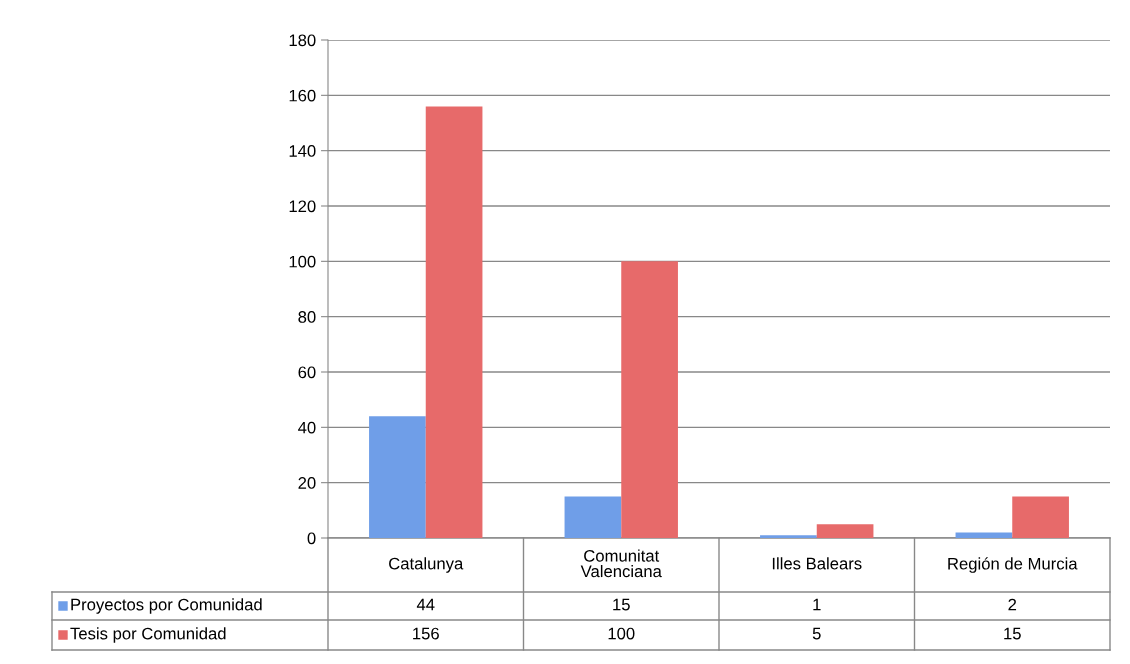 The height and width of the screenshot is (664, 1130). Describe the element at coordinates (302, 151) in the screenshot. I see `y-tick-label: 140` at that location.